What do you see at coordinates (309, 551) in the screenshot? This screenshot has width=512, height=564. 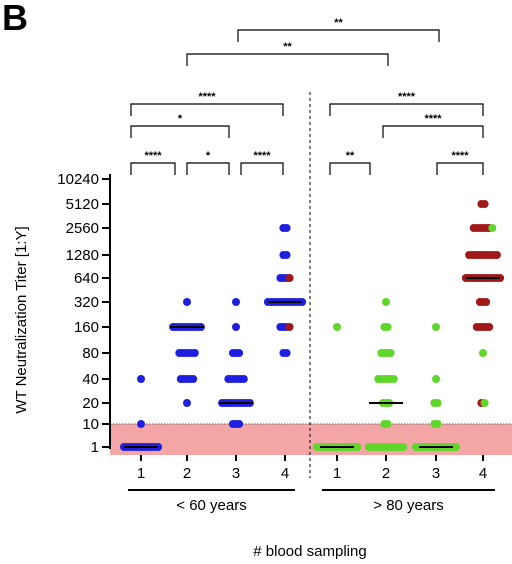 I see `x-axis-title: # blood sampling` at bounding box center [309, 551].